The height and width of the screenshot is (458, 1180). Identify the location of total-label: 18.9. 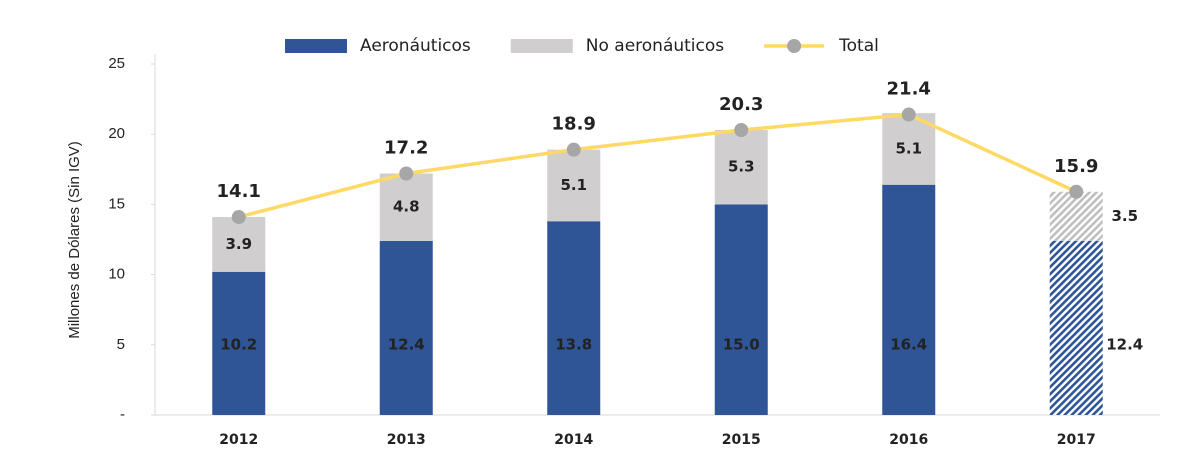
(574, 124).